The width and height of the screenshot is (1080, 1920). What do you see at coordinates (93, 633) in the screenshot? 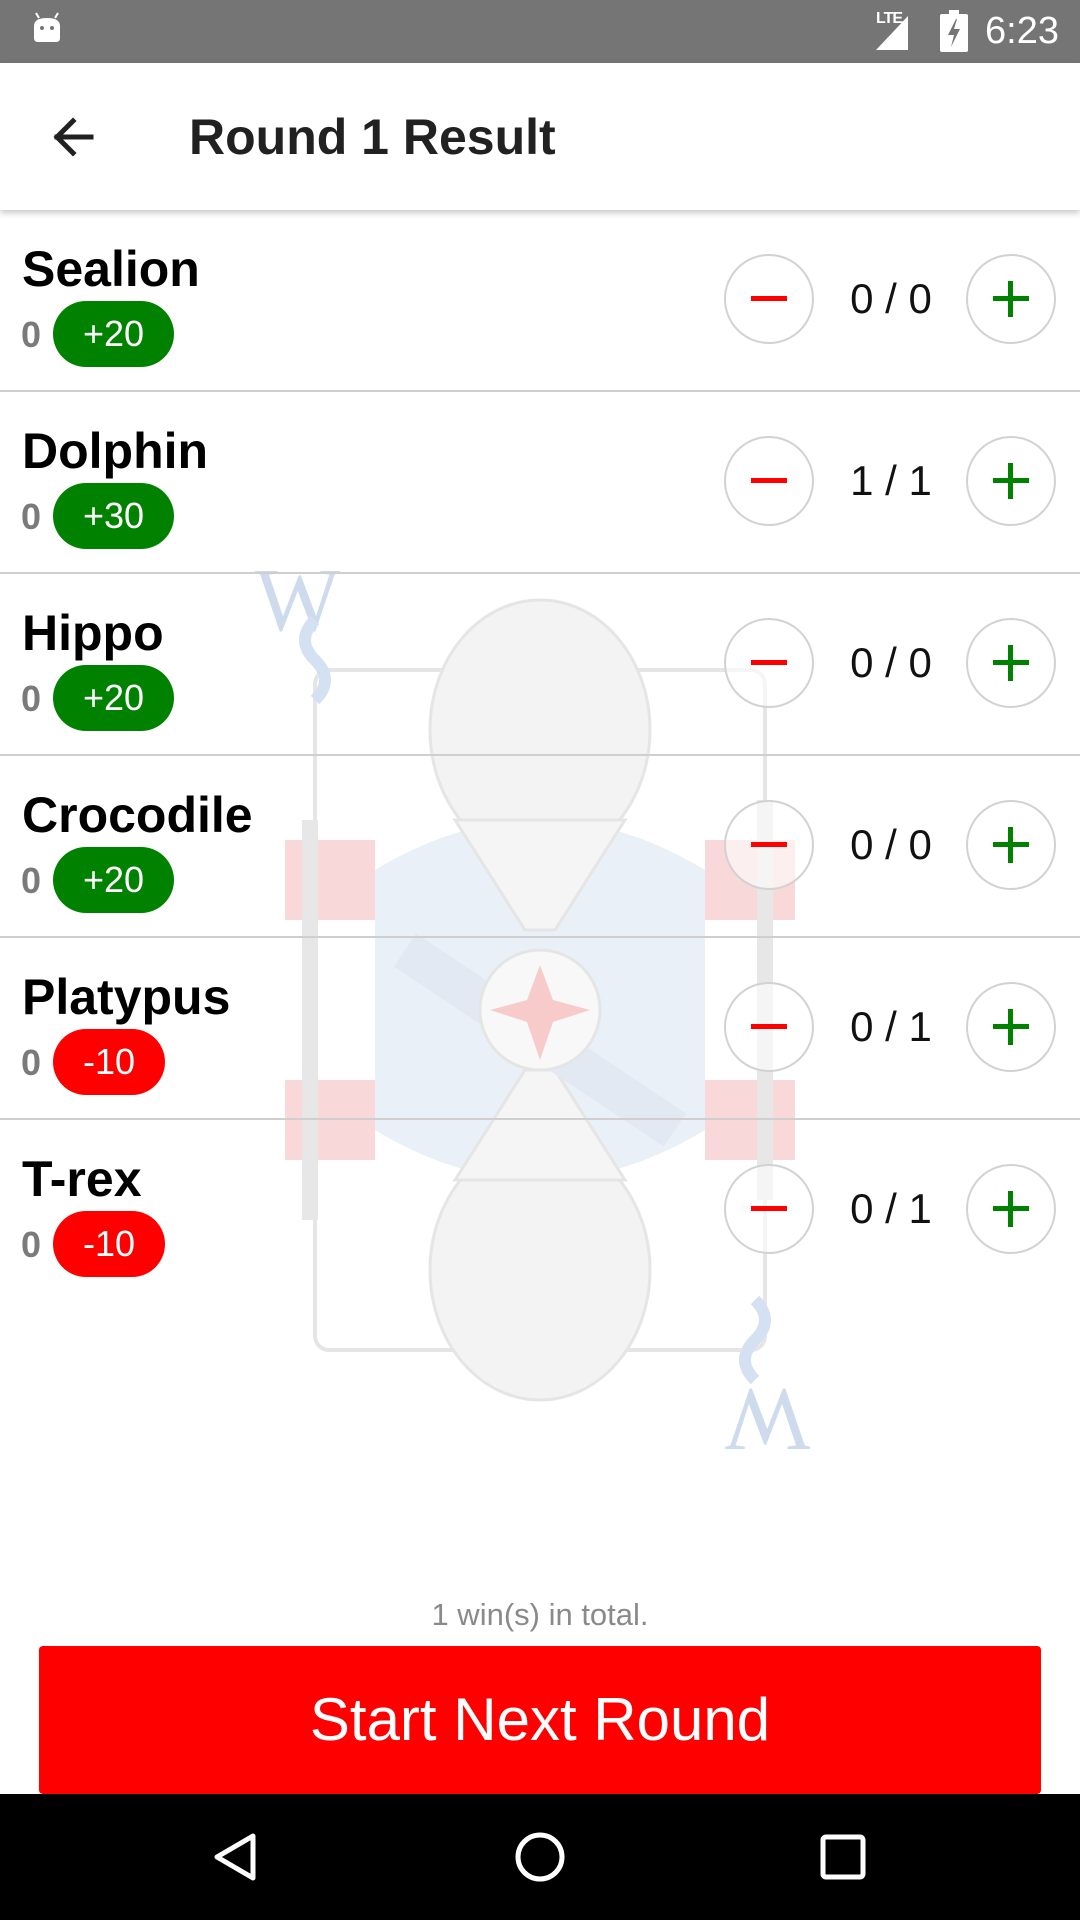
I see `player-name: Hippo` at bounding box center [93, 633].